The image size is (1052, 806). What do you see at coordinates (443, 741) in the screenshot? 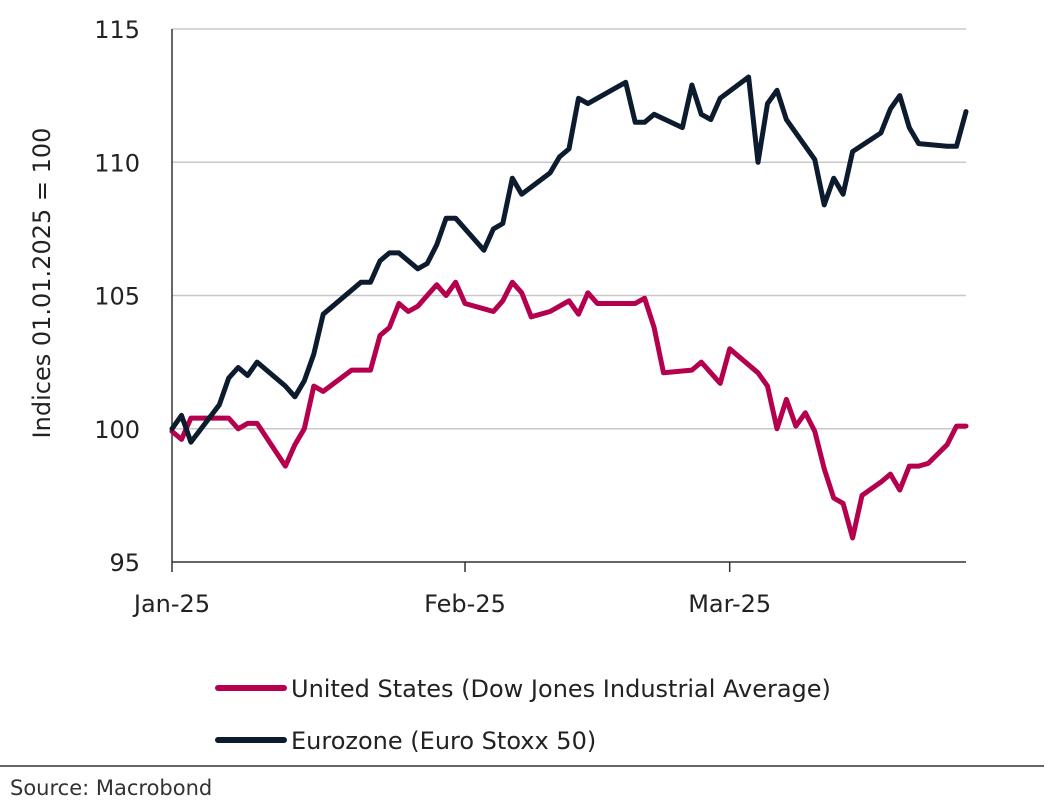
I see `legend-label: Eurozone (Euro Stoxx 50)` at bounding box center [443, 741].